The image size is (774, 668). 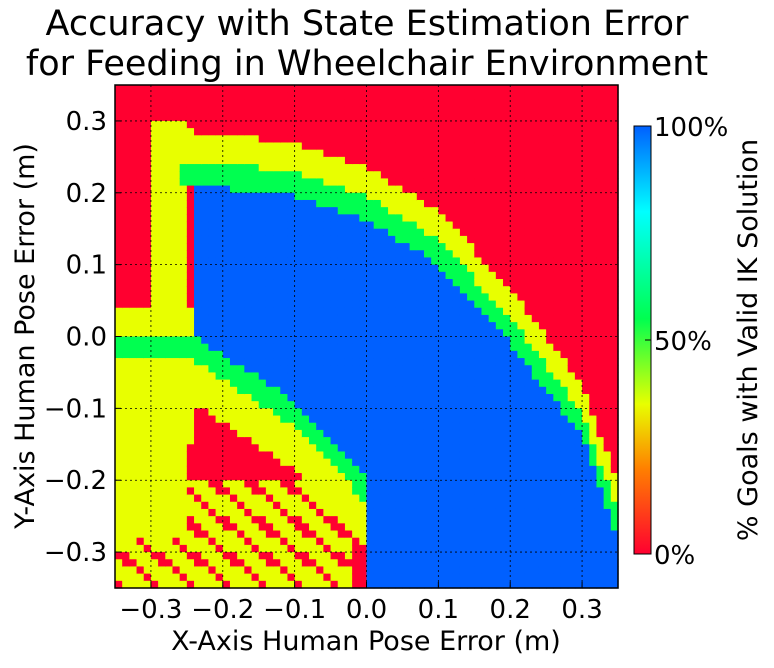 What do you see at coordinates (86, 194) in the screenshot?
I see `y-tick-label: 0.2` at bounding box center [86, 194].